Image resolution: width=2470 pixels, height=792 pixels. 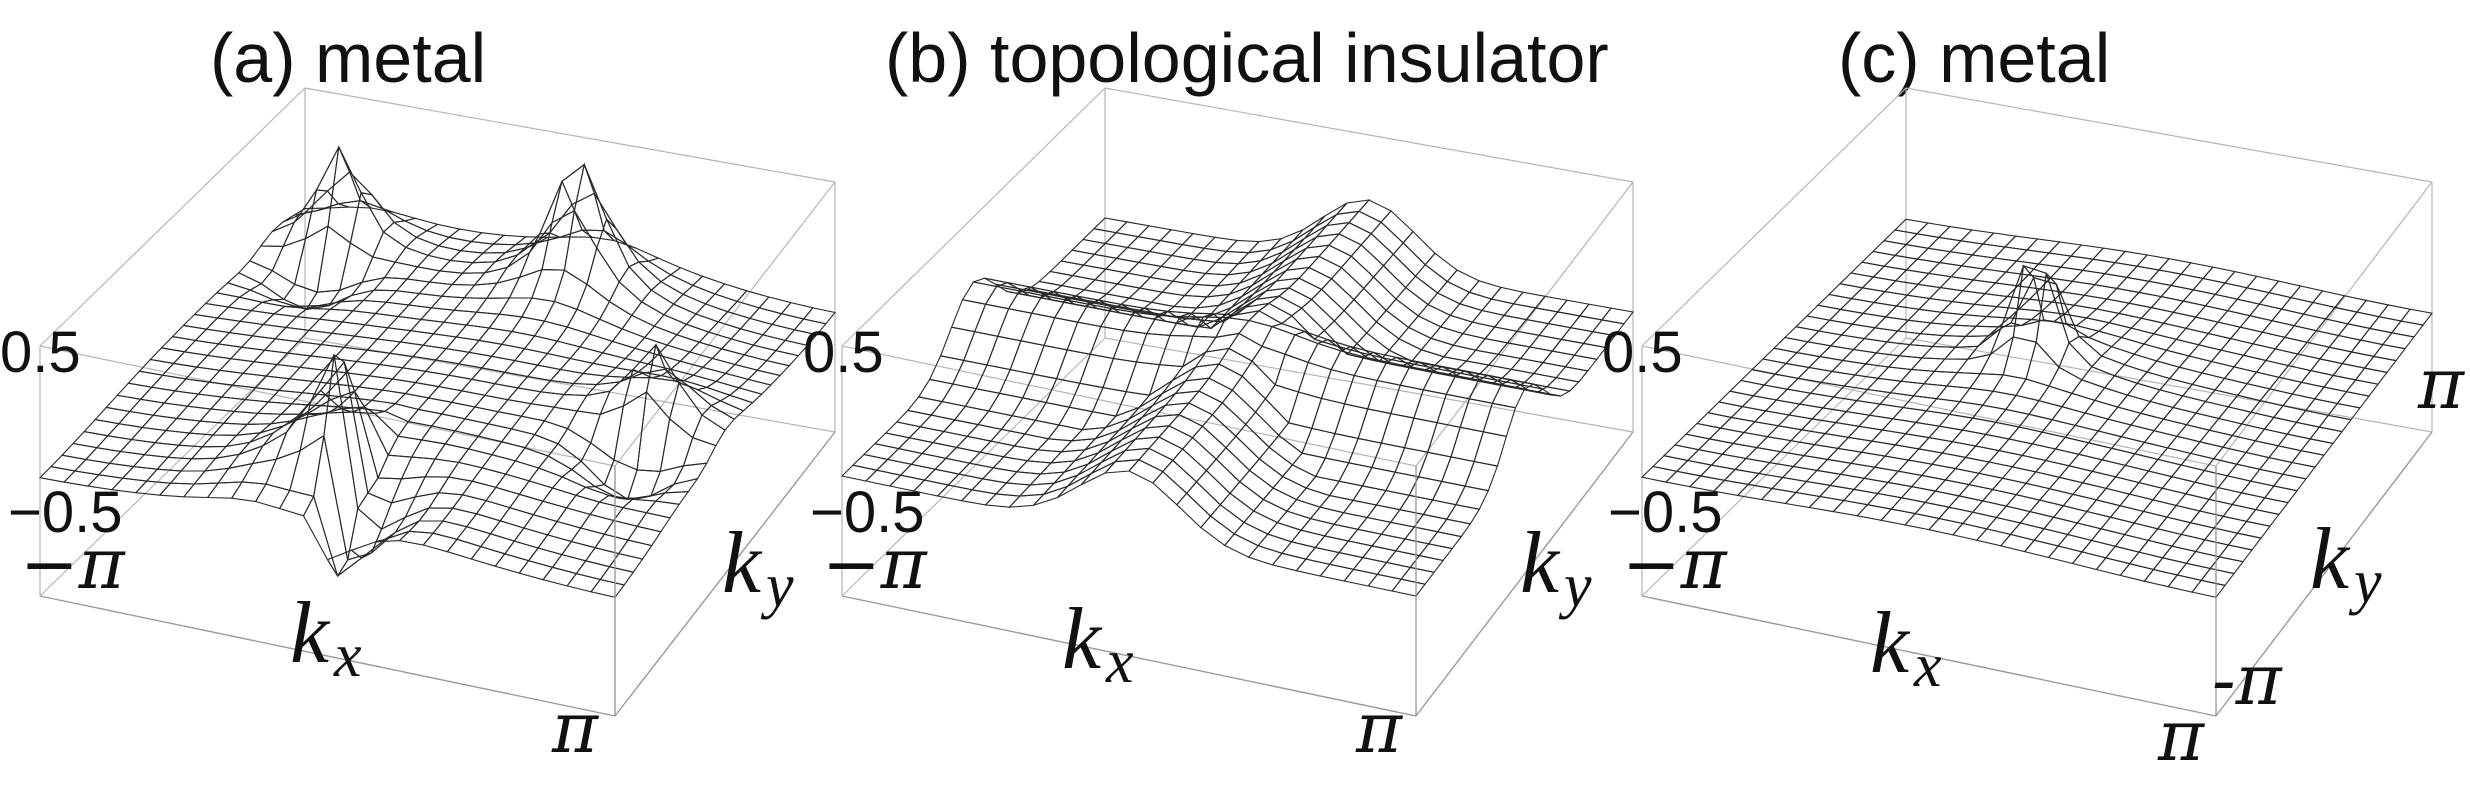 What do you see at coordinates (2248, 680) in the screenshot?
I see `panel-c-y-tick-min: -π` at bounding box center [2248, 680].